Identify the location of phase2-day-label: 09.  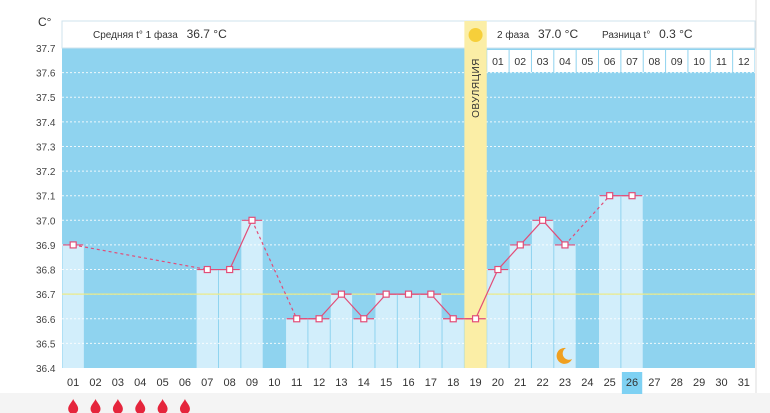
(677, 62).